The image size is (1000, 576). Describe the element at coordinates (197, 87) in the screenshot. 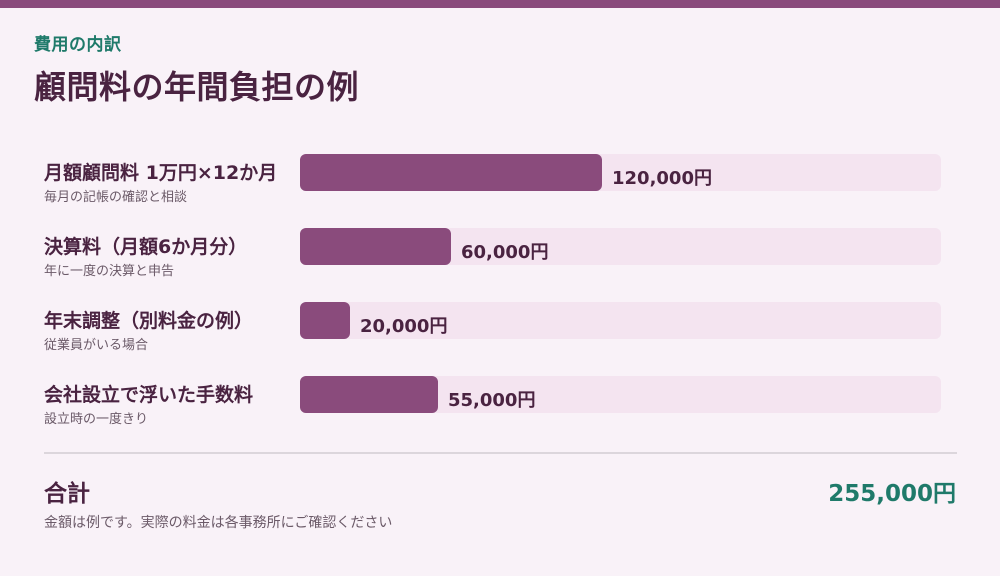

I see `page-title: 顧問料の年間負担の例` at that location.